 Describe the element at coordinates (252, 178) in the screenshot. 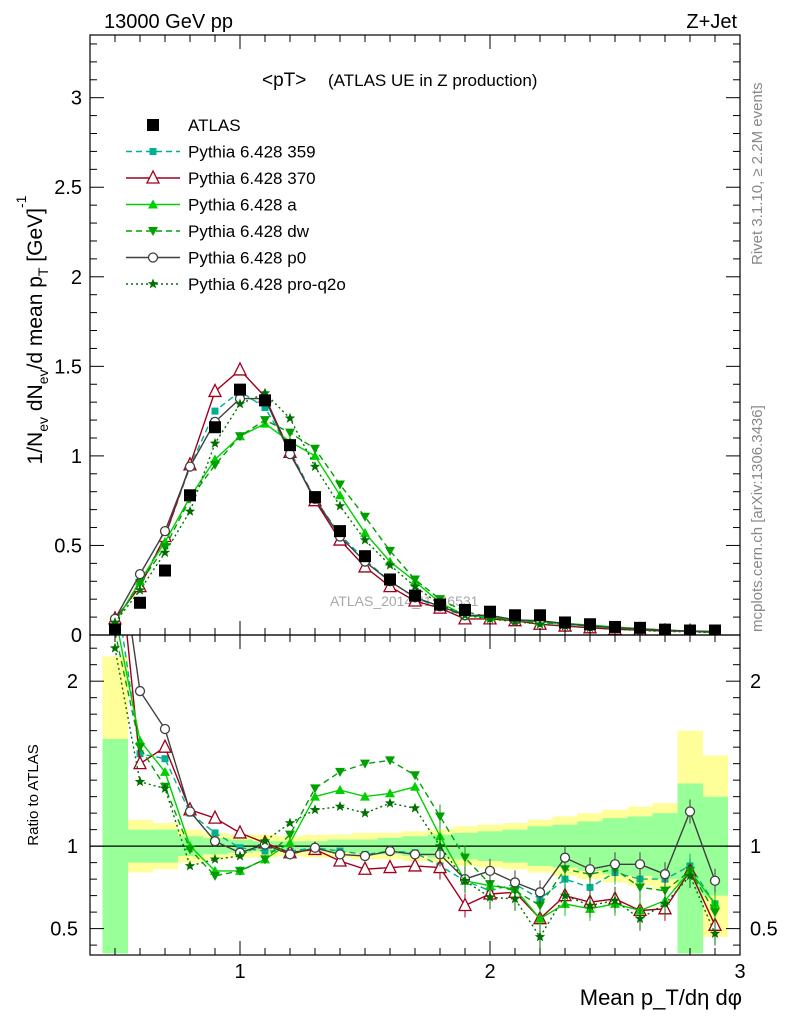

I see `legend-label: Pythia 6.428 370` at that location.